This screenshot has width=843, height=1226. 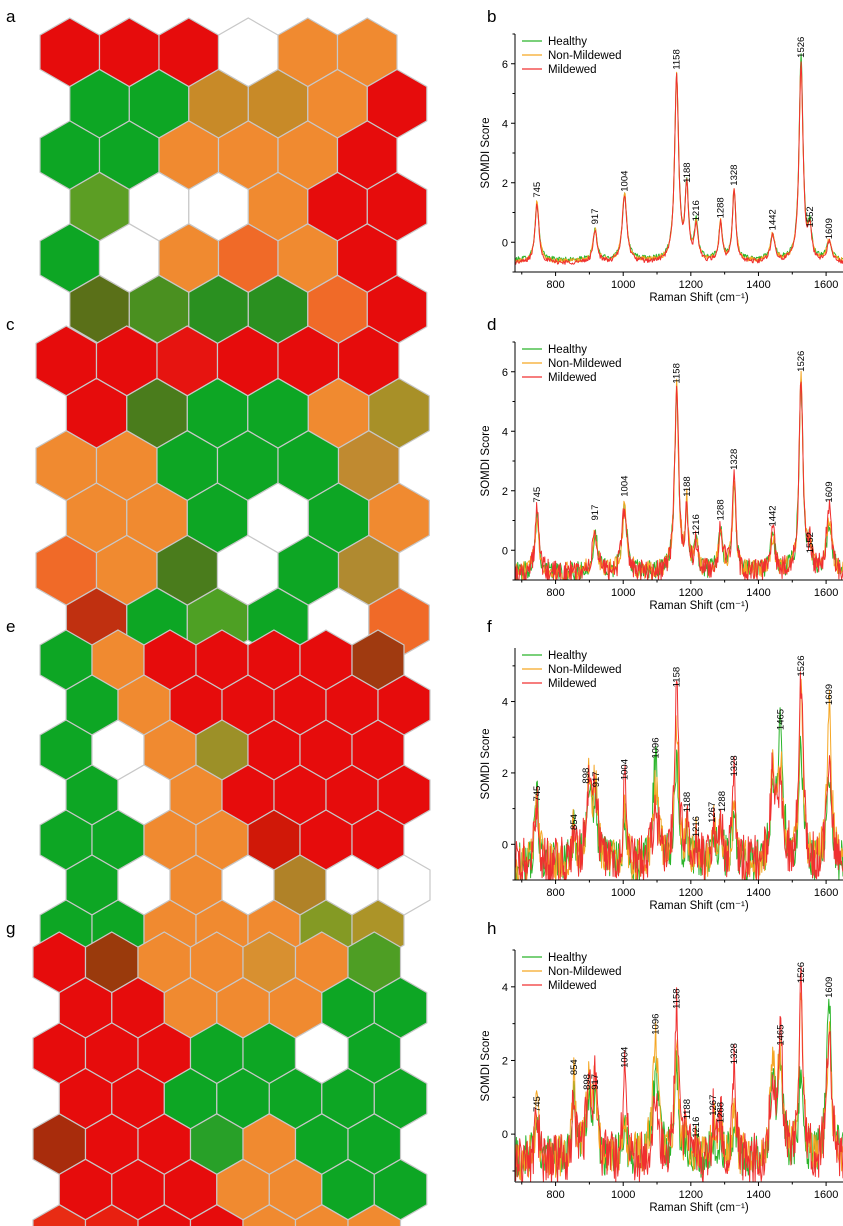 I want to click on peak-label: 1096, so click(x=656, y=1024).